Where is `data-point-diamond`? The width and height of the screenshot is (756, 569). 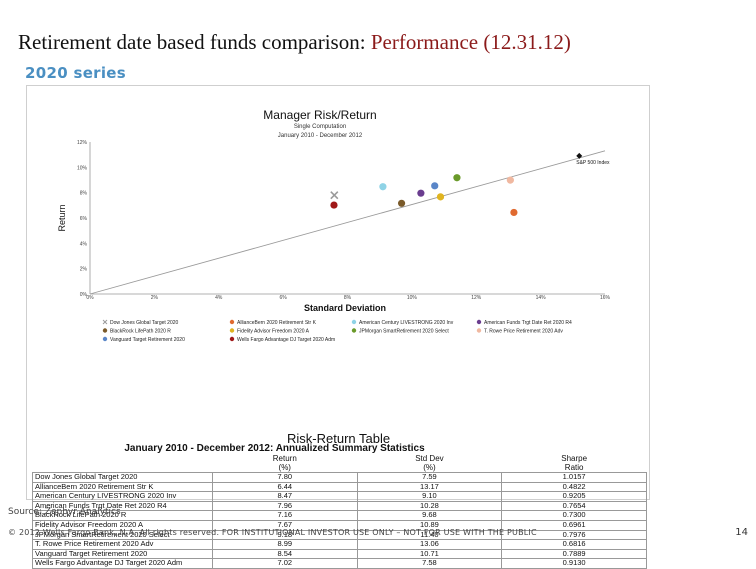 data-point-diamond is located at coordinates (579, 155).